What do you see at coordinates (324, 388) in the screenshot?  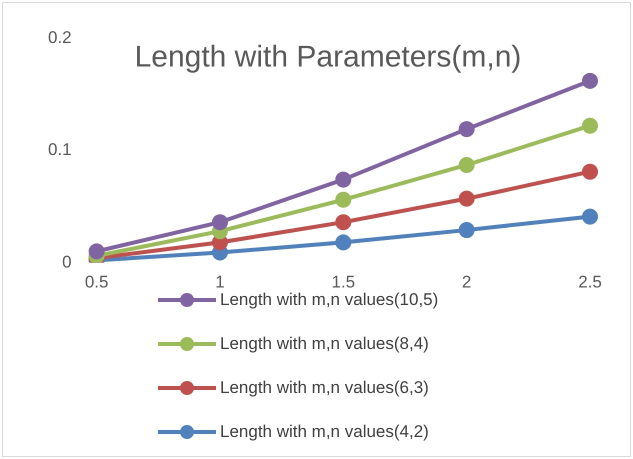 I see `legend-label: Length with m,n values(6,3)` at bounding box center [324, 388].